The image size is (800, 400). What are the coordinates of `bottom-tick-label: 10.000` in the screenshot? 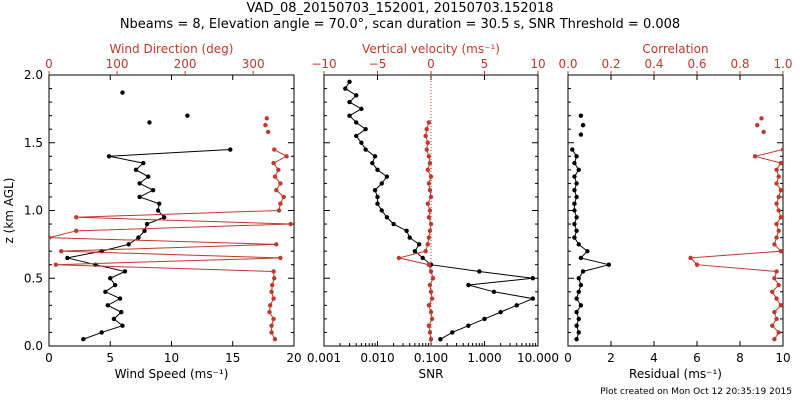 It's located at (538, 358).